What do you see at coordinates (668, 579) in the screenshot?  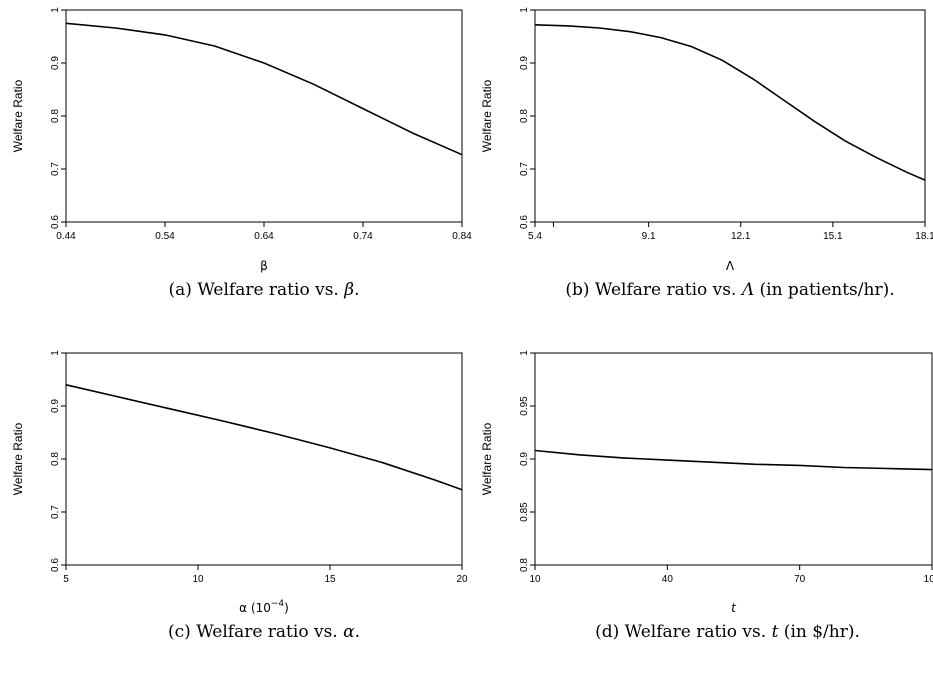 I see `x-tick-label: 40` at bounding box center [668, 579].